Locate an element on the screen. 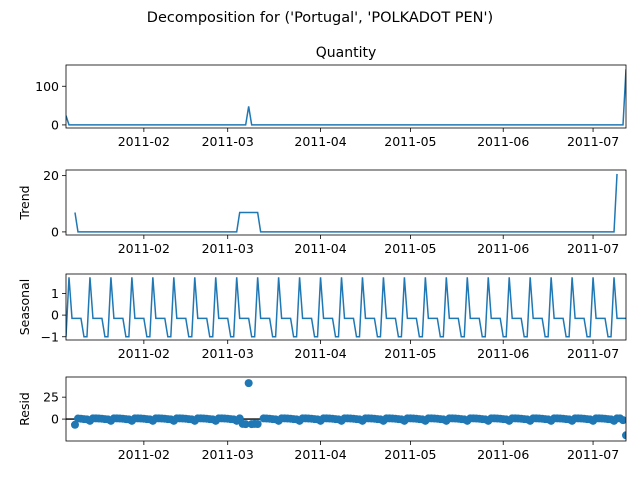 The width and height of the screenshot is (640, 480). y-tick-label: 100 is located at coordinates (47, 86).